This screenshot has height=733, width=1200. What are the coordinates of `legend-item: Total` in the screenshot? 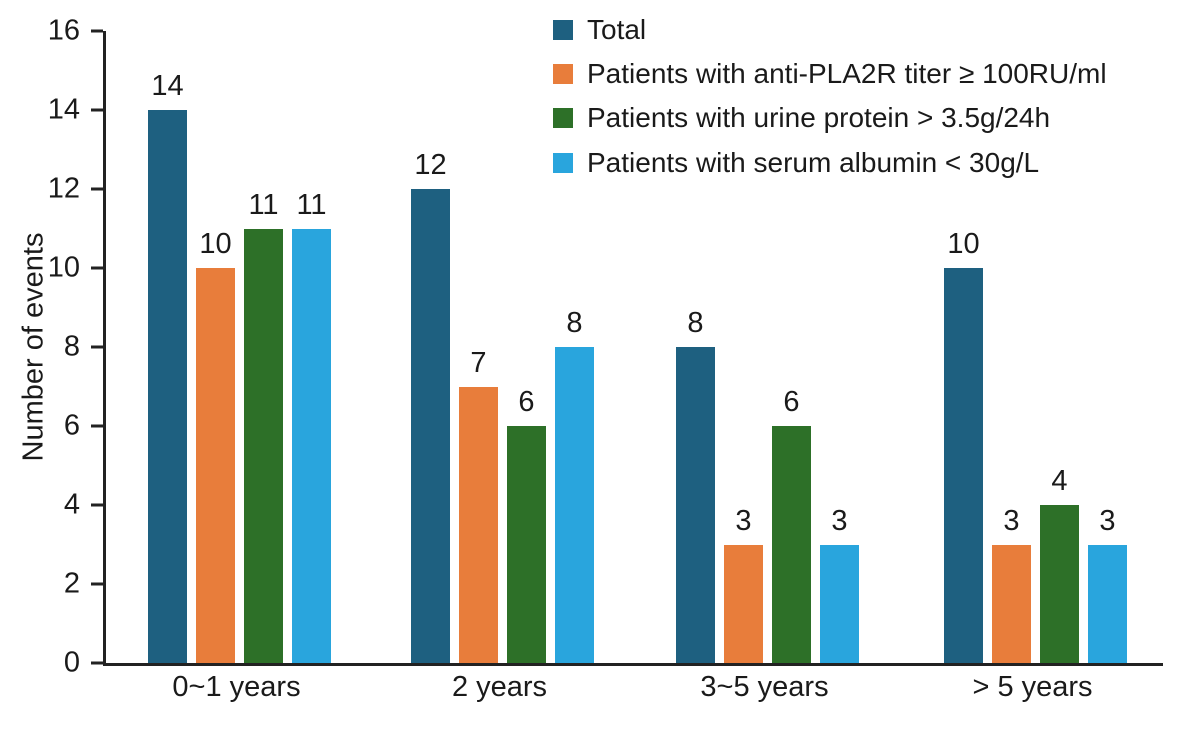 It's located at (830, 30).